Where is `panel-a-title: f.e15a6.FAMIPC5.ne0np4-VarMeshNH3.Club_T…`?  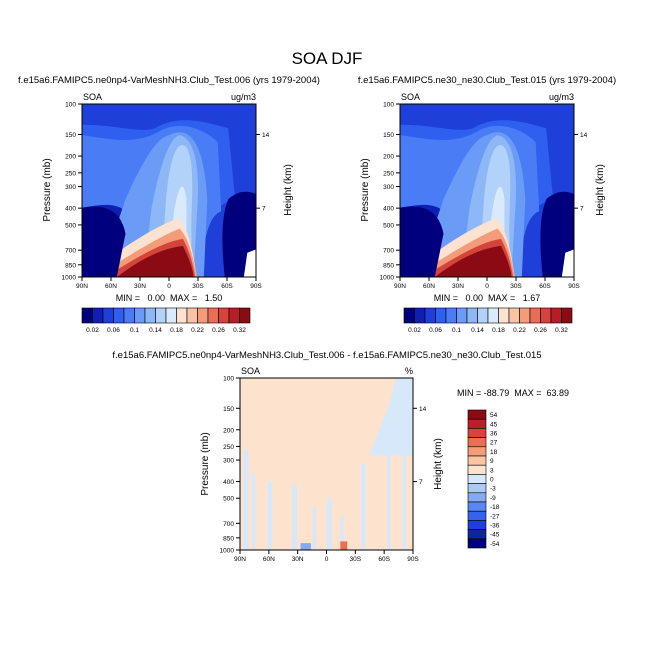
panel-a-title: f.e15a6.FAMIPC5.ne0np4-VarMeshNH3.Club_T… is located at coordinates (169, 80).